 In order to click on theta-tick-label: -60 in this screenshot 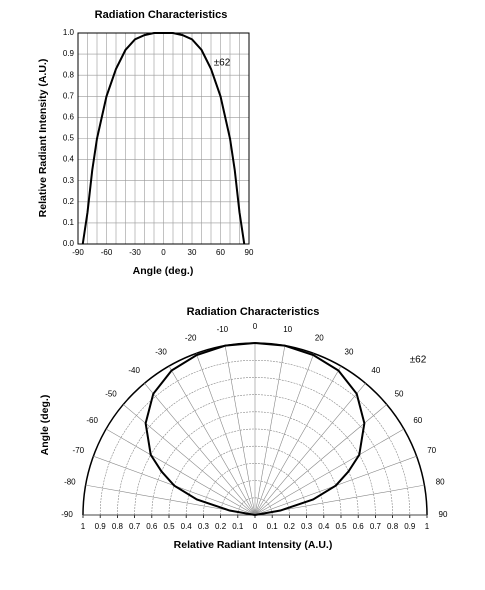, I will do `click(92, 420)`.